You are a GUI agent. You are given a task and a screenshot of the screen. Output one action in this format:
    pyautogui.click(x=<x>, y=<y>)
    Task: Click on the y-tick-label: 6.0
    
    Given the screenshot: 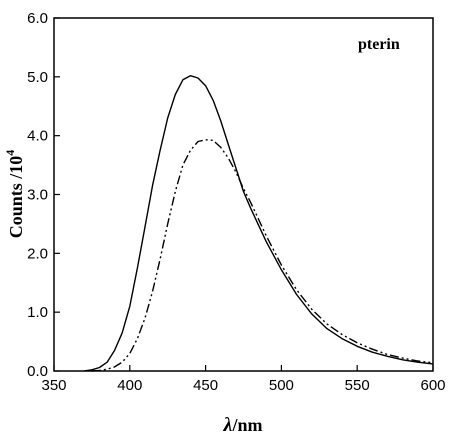 What is the action you would take?
    pyautogui.click(x=37, y=18)
    